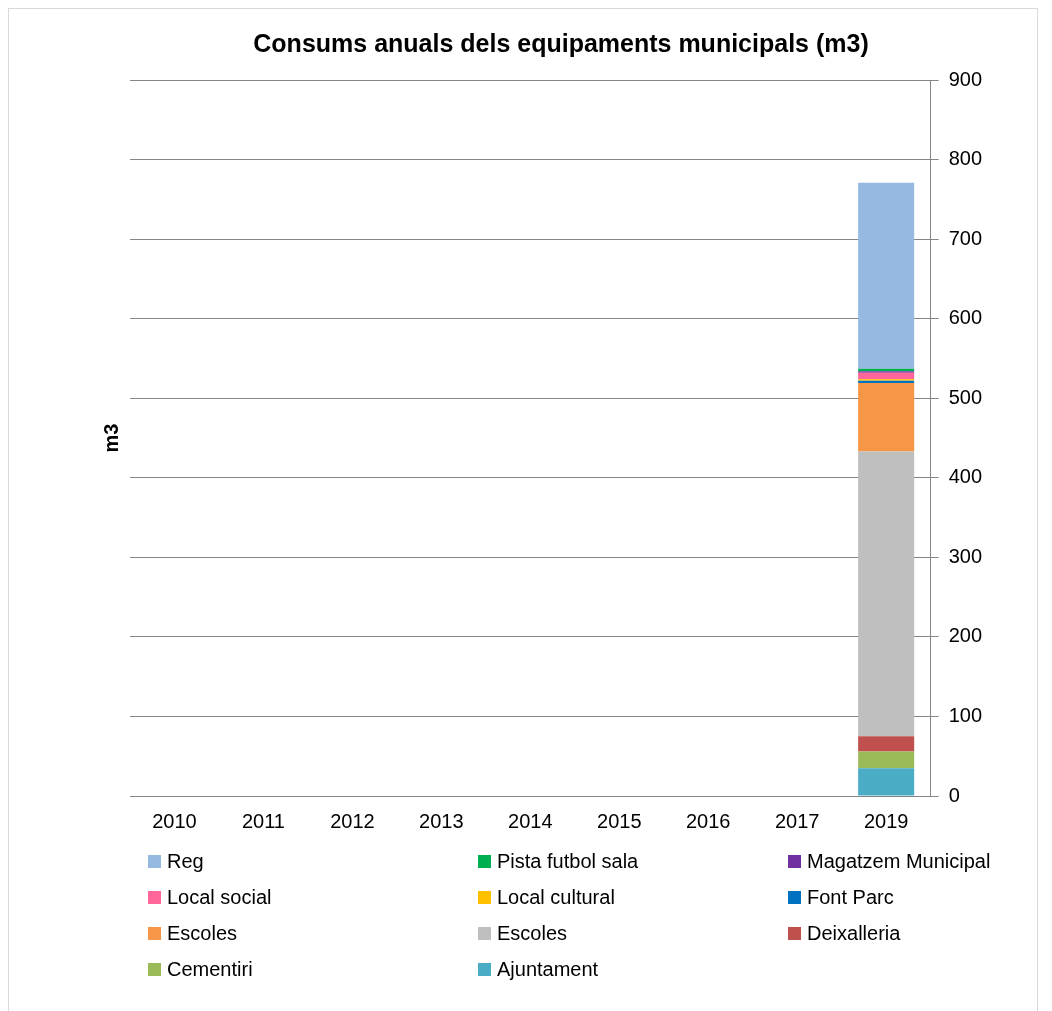 This screenshot has height=1011, width=1052. What do you see at coordinates (561, 42) in the screenshot?
I see `chart-title: Consums anuals dels equipaments municipals (m3)` at bounding box center [561, 42].